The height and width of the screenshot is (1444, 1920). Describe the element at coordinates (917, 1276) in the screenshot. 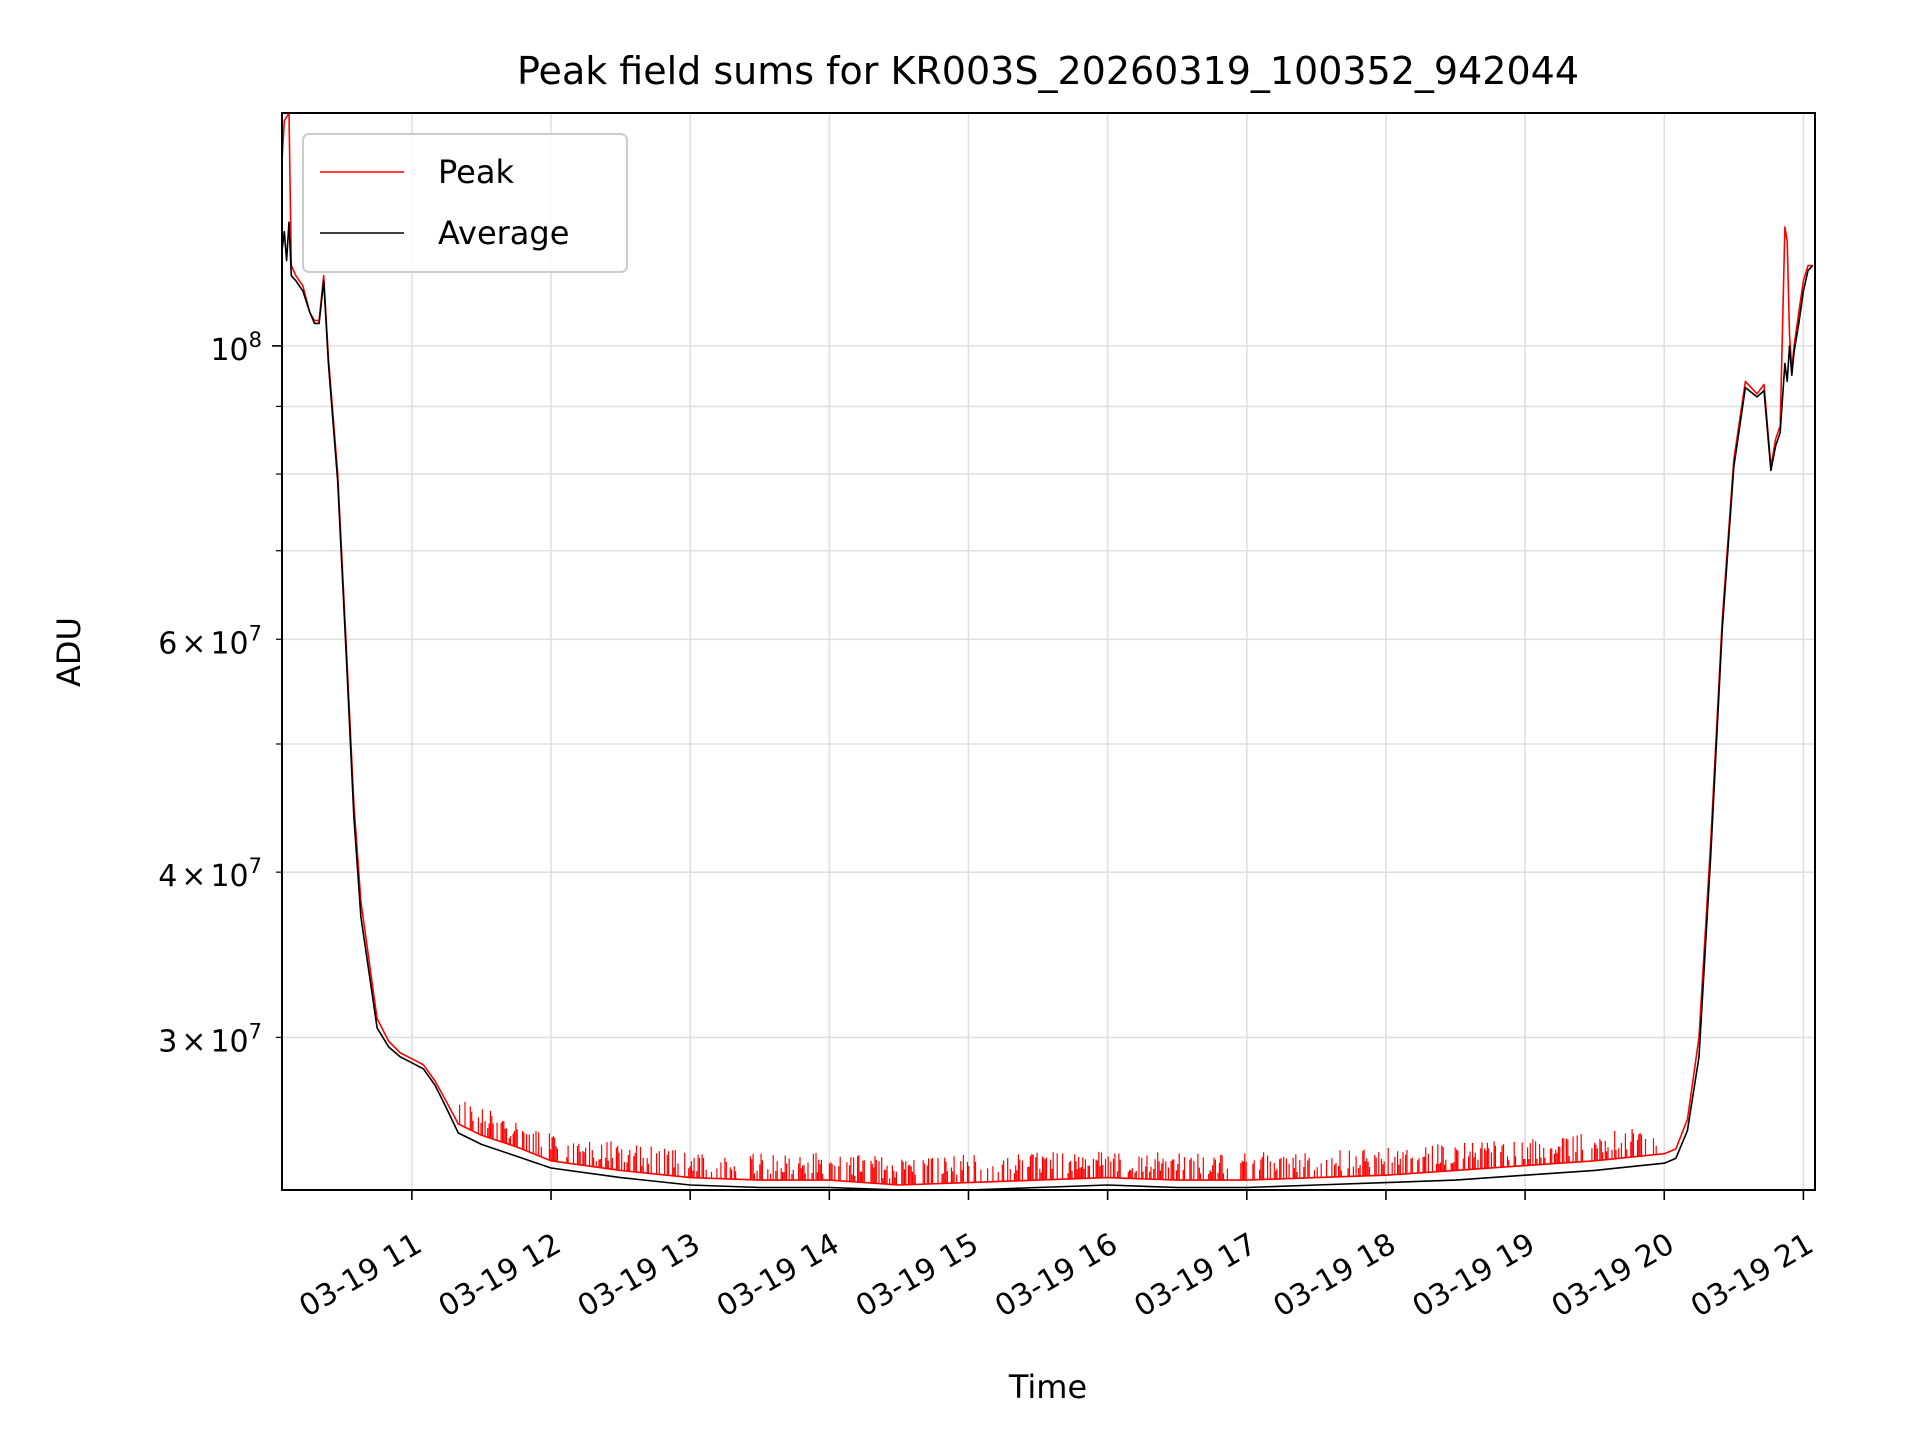

I see `x-tick-label: 03-19 15` at that location.